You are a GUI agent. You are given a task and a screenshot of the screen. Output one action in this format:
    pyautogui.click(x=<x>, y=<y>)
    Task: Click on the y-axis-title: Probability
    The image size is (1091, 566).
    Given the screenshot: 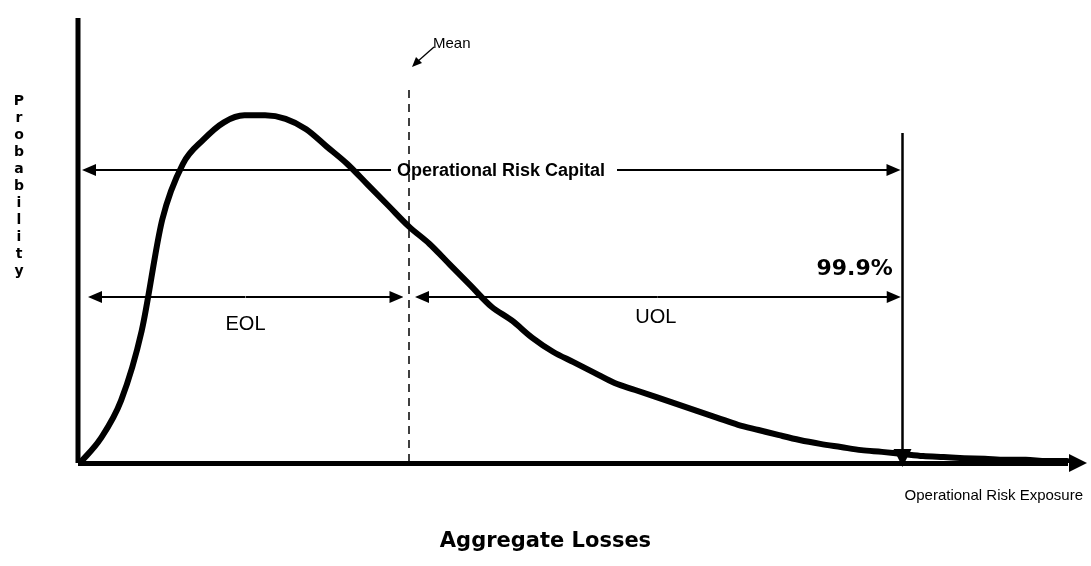 What is the action you would take?
    pyautogui.click(x=19, y=185)
    